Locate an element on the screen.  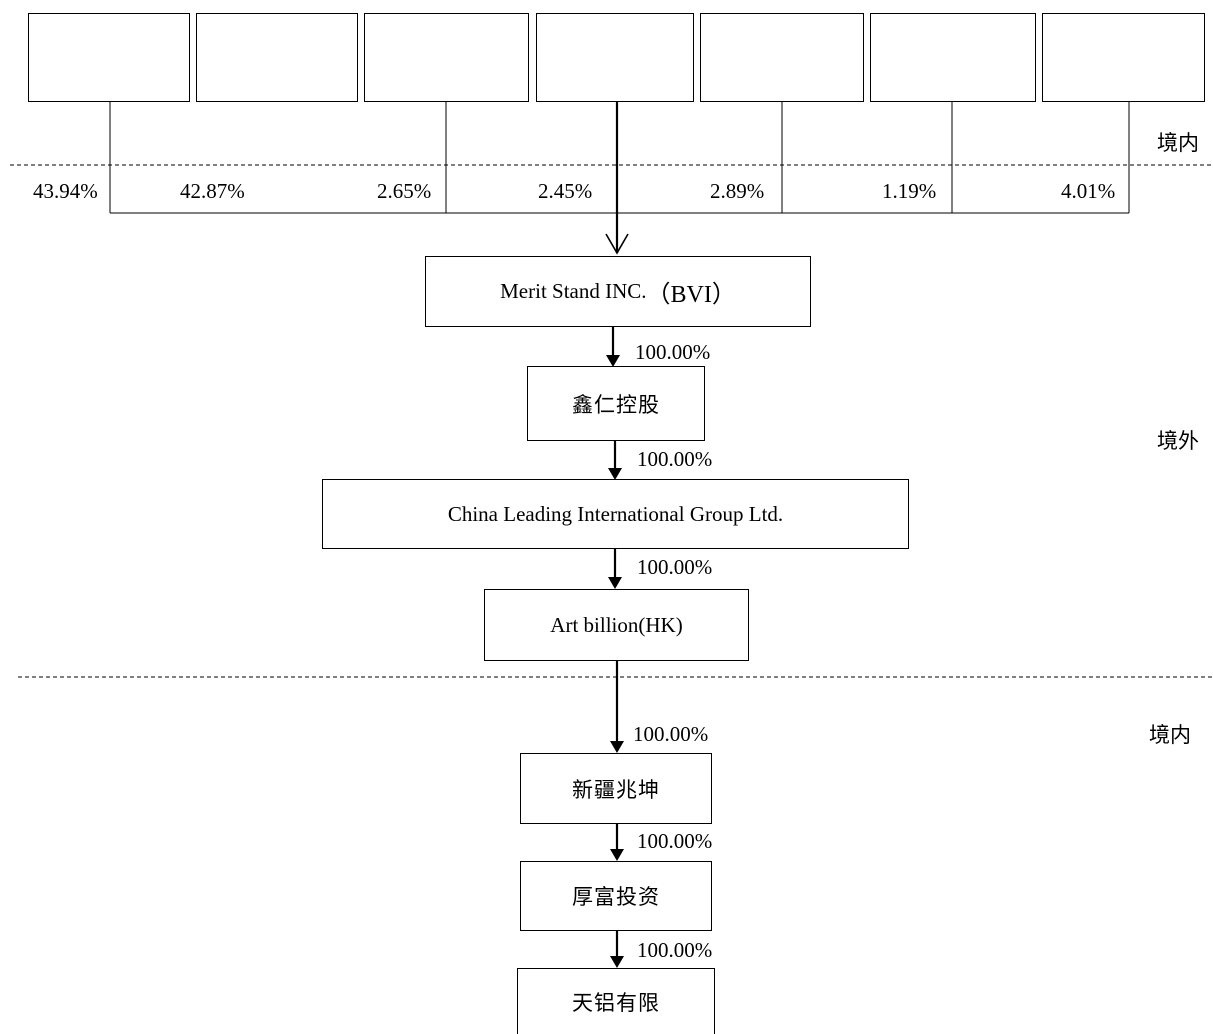
zone-label-domestic-bottom: 境内 is located at coordinates (1170, 735).